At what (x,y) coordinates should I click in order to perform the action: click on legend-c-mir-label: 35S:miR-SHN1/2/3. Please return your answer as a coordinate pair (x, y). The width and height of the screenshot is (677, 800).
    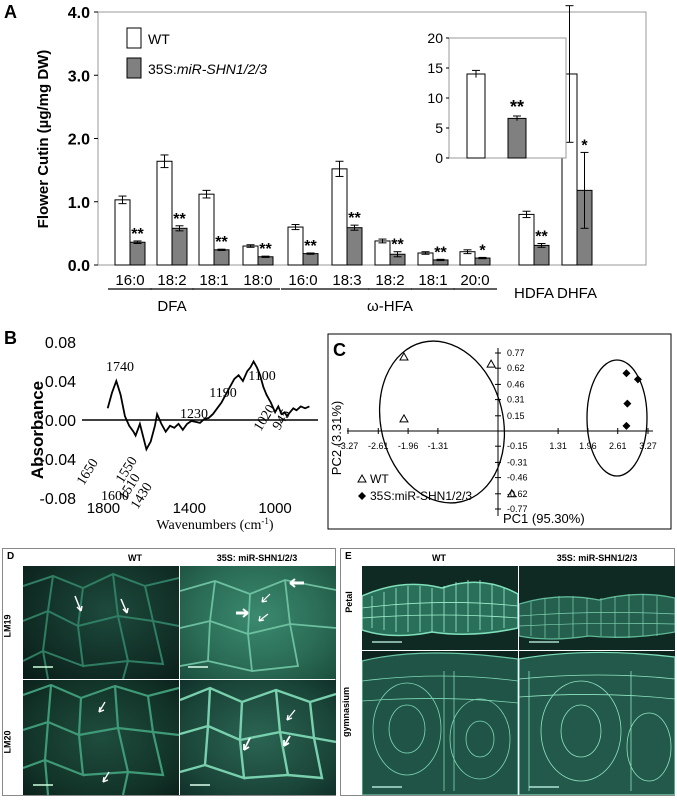
    Looking at the image, I should click on (421, 496).